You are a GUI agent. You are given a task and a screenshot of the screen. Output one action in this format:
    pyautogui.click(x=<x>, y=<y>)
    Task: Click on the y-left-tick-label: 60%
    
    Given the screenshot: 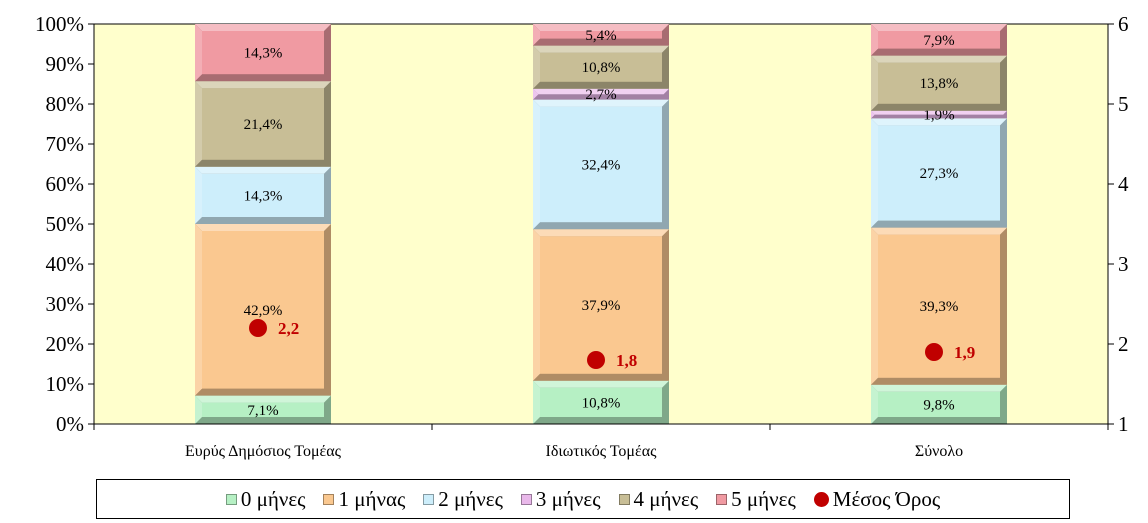 What is the action you would take?
    pyautogui.click(x=65, y=184)
    